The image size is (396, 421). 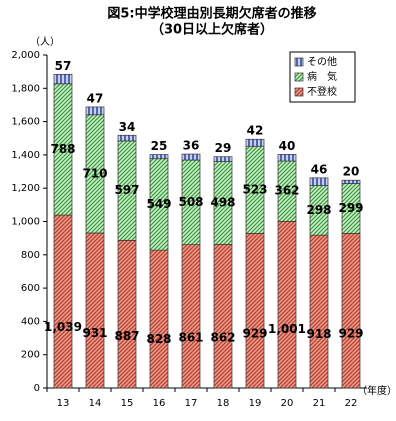 I want to click on y-tick-label: 600, so click(x=30, y=288).